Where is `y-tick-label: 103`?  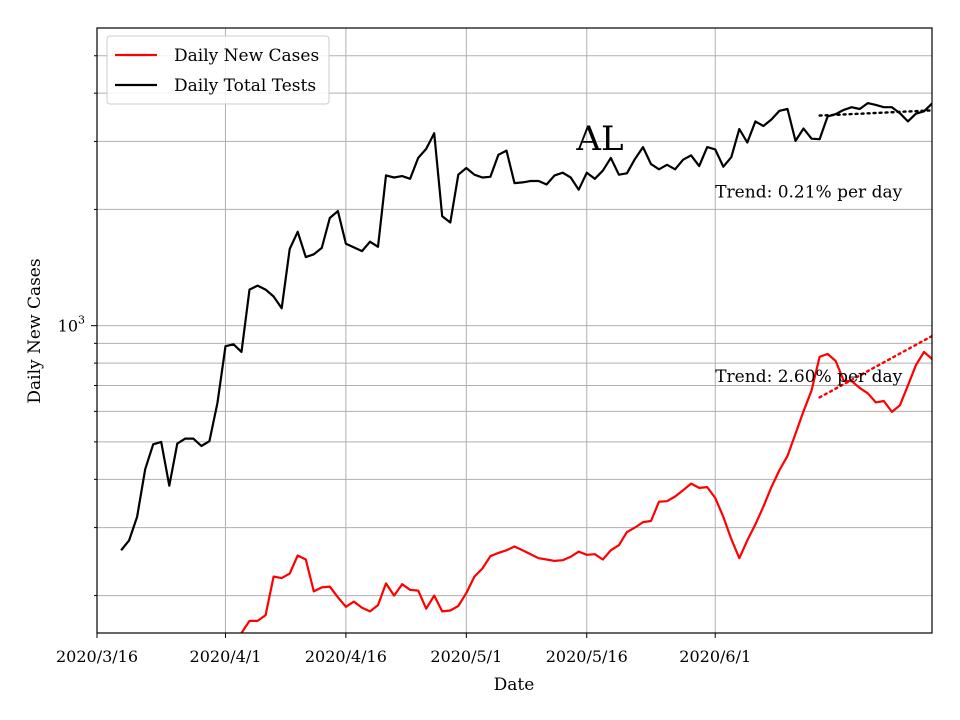
y-tick-label: 103 is located at coordinates (71, 325).